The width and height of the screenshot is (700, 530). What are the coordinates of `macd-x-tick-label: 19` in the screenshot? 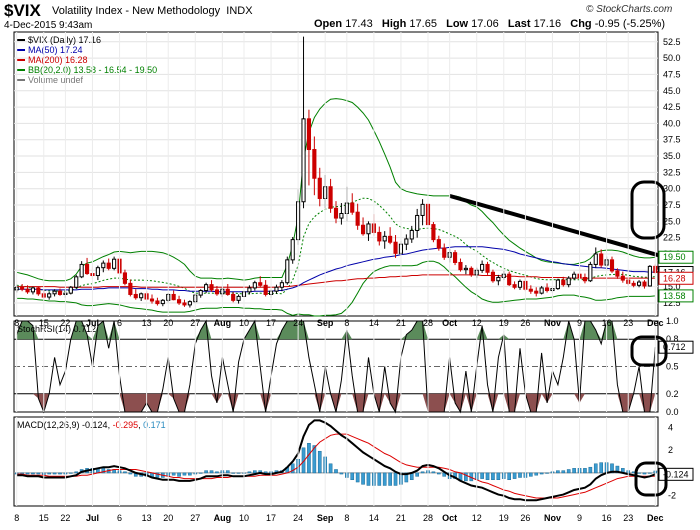 It's located at (504, 518).